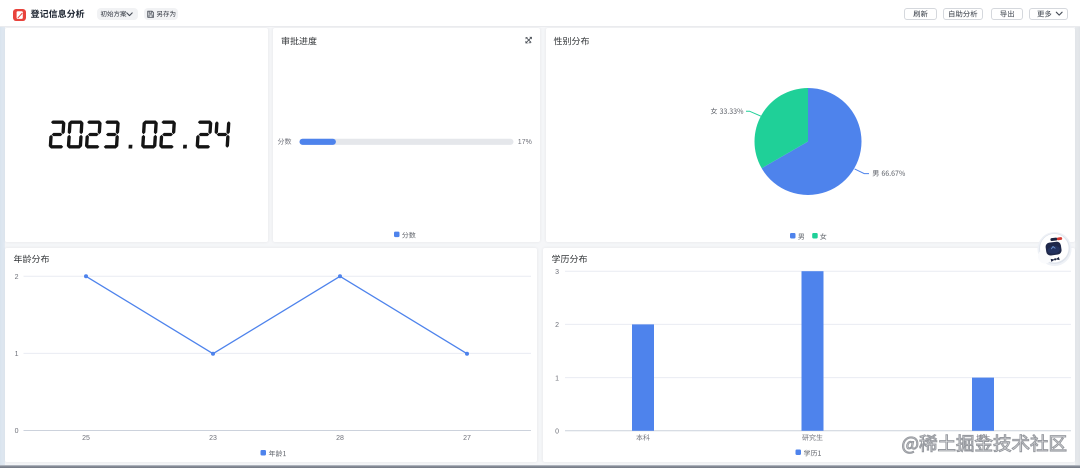 This screenshot has height=468, width=1080. I want to click on svg-text: 17%, so click(525, 142).